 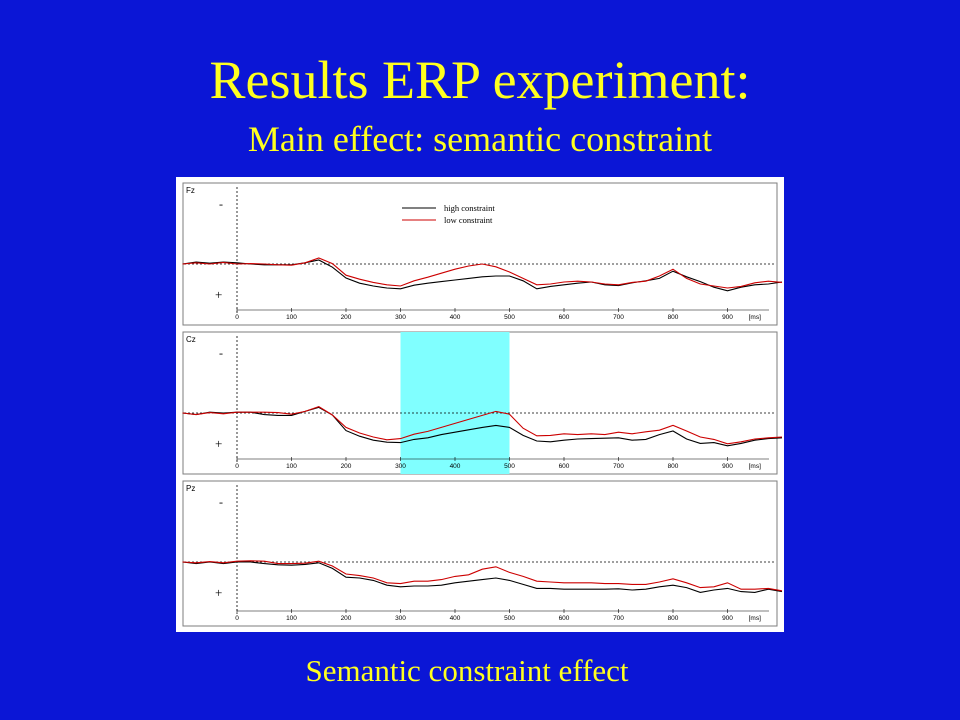 I want to click on legend-entry: high constraint, so click(x=469, y=208).